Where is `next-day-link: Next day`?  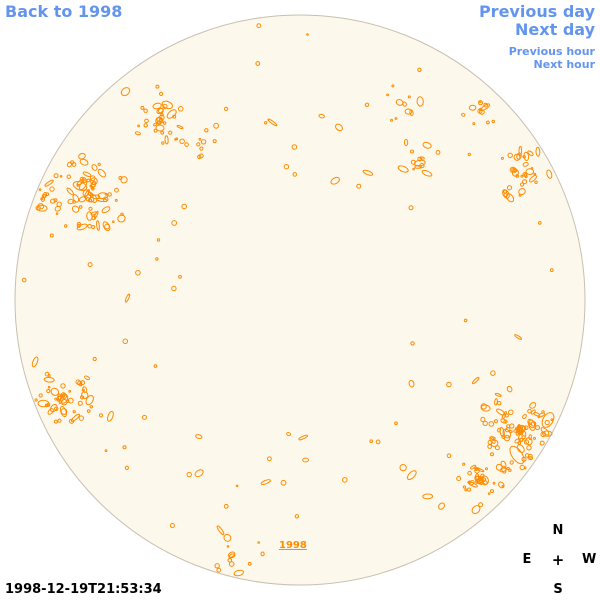
next-day-link: Next day is located at coordinates (555, 29).